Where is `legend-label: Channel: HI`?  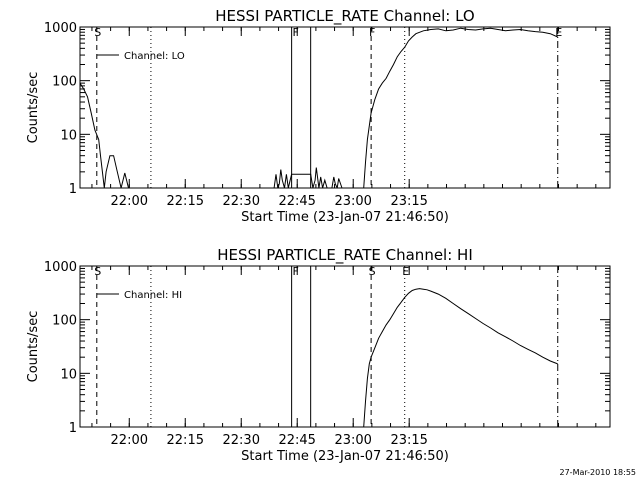
legend-label: Channel: HI is located at coordinates (153, 295).